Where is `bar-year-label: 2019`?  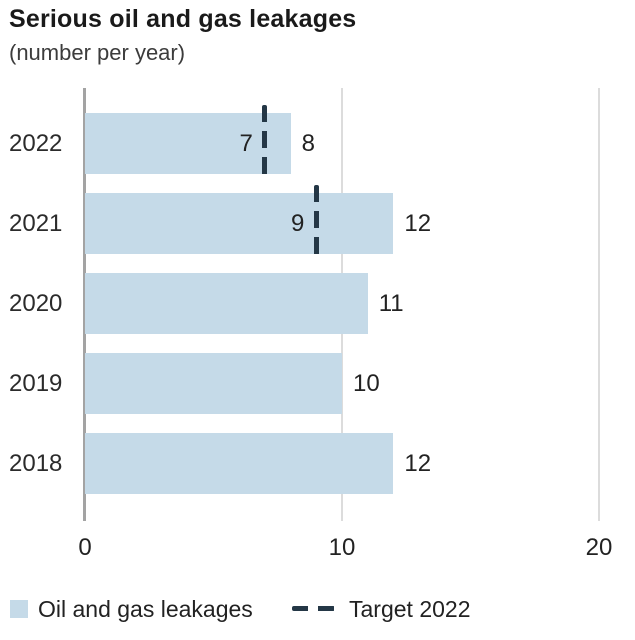
bar-year-label: 2019 is located at coordinates (36, 383).